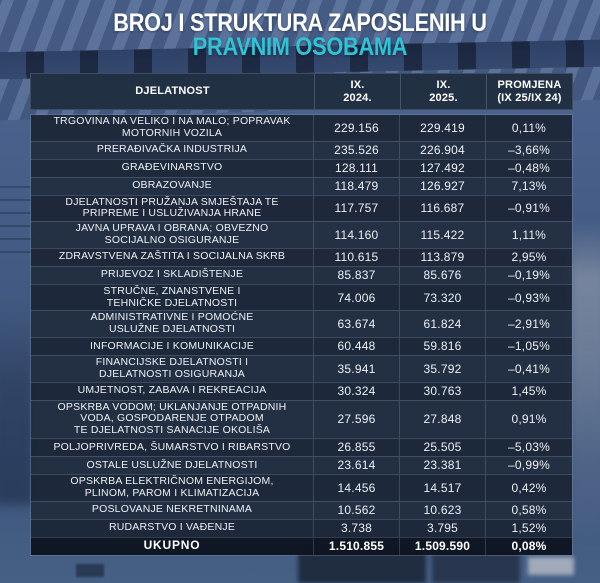 This screenshot has height=583, width=600. Describe the element at coordinates (529, 234) in the screenshot. I see `cell-promjena: 1,11%` at that location.